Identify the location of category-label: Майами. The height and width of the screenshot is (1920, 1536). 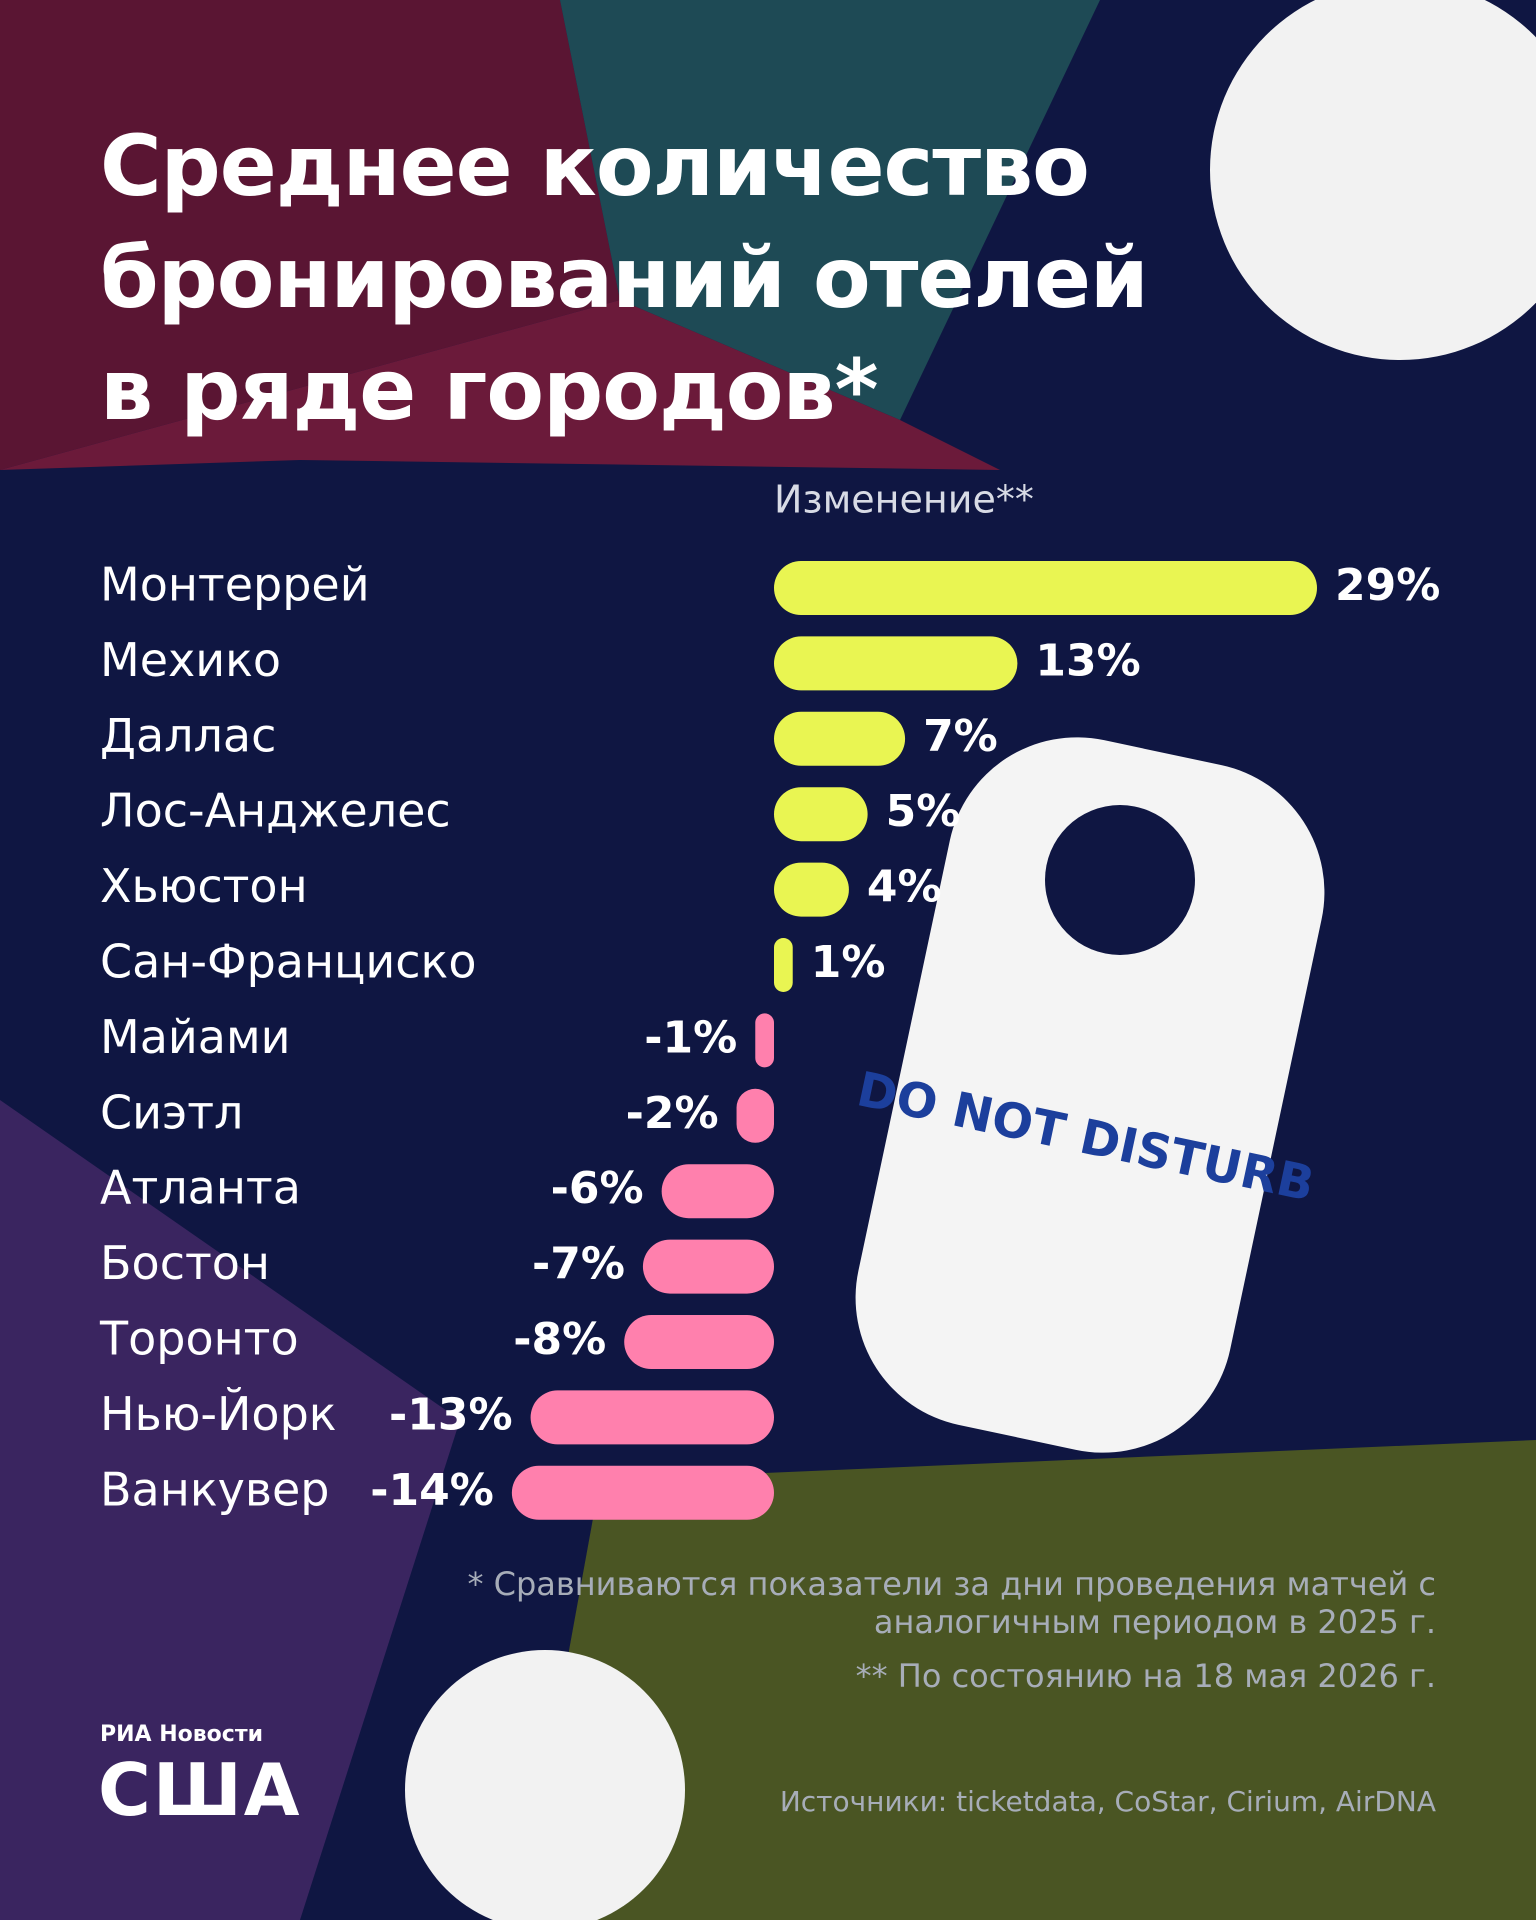
(195, 1037).